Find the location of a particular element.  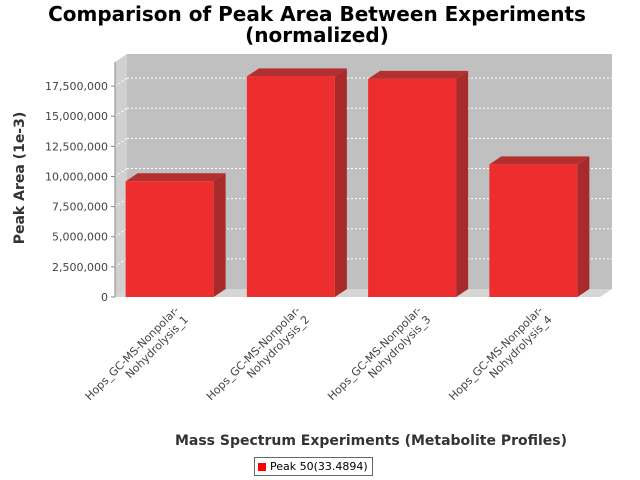

legend-swatch is located at coordinates (262, 466).